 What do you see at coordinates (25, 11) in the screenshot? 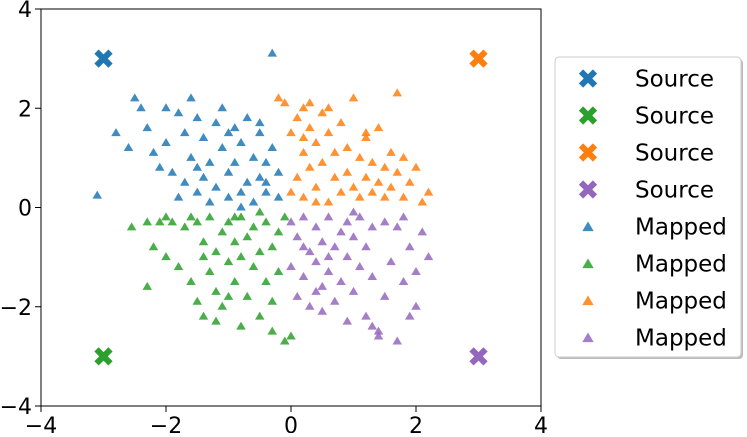
I see `y-tick-label: 4` at bounding box center [25, 11].